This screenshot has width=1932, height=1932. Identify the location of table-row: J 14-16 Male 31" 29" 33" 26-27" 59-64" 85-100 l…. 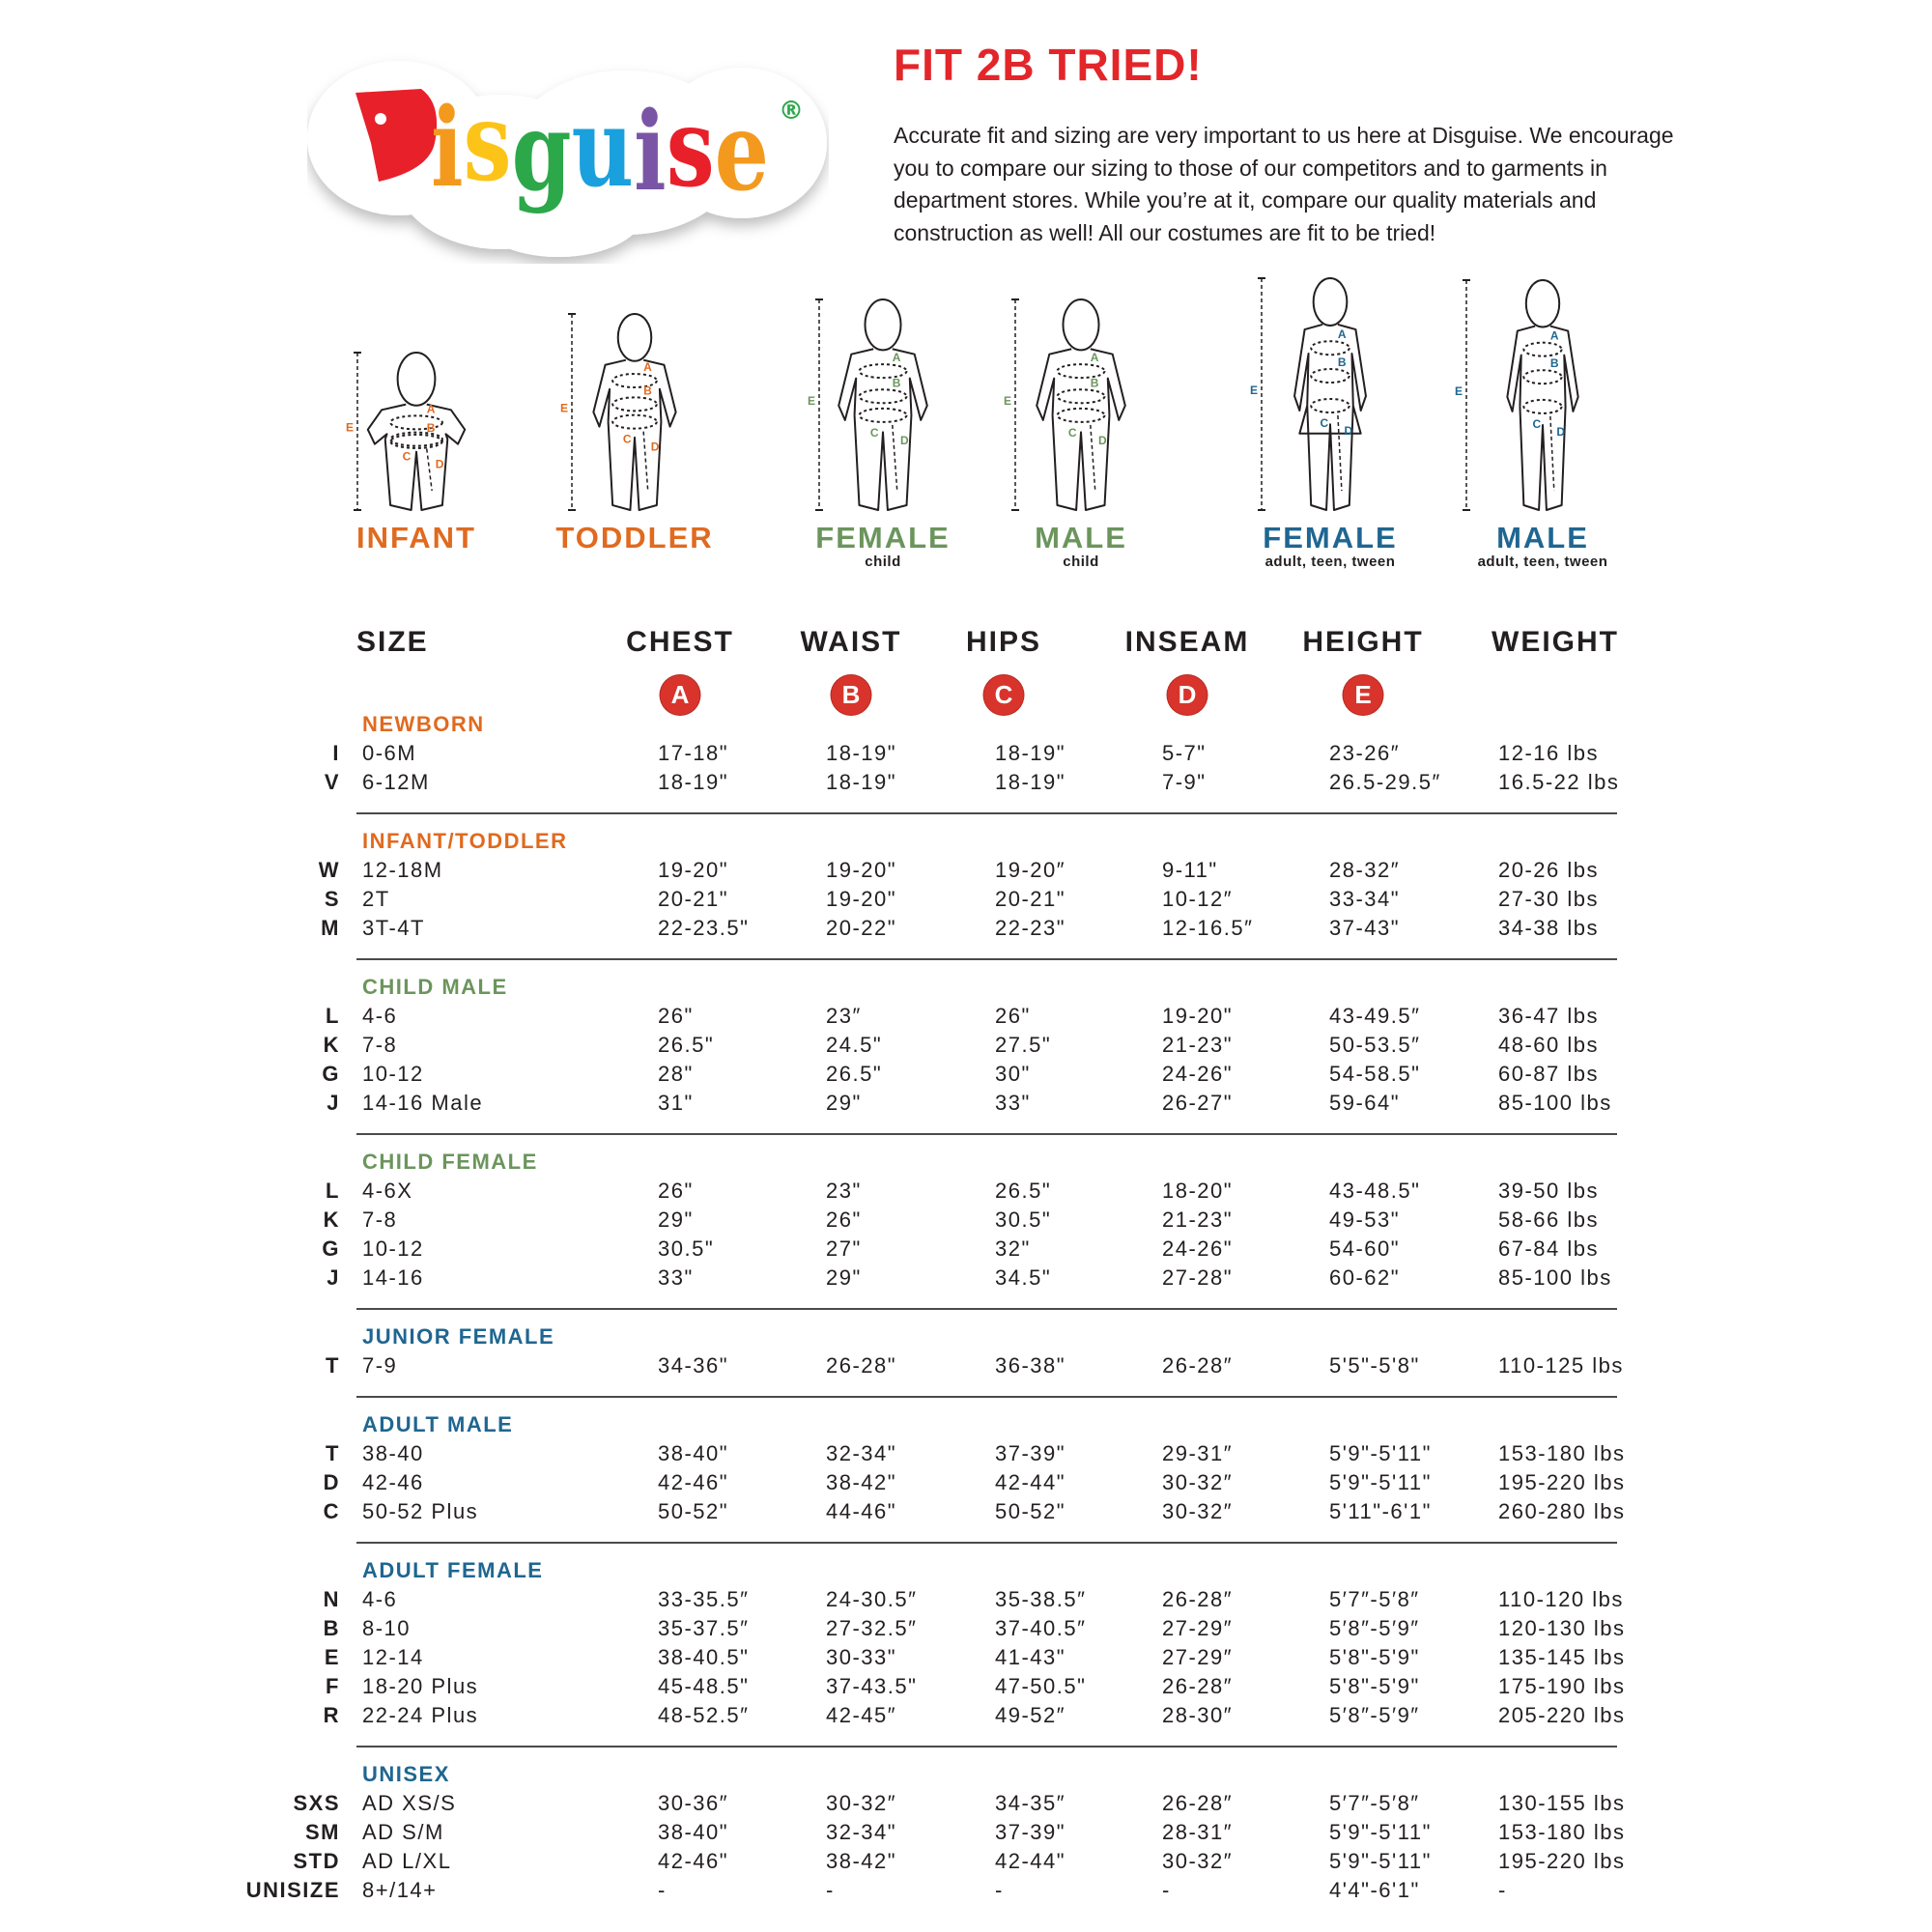
(966, 1103).